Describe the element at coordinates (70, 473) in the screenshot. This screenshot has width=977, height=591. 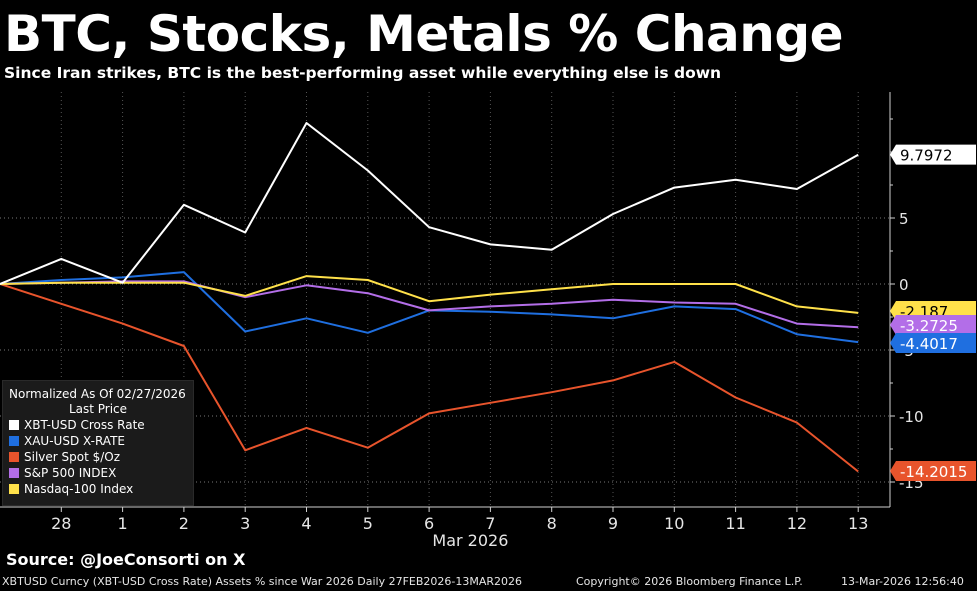
I see `legend-item-label: S&P 500 INDEX` at that location.